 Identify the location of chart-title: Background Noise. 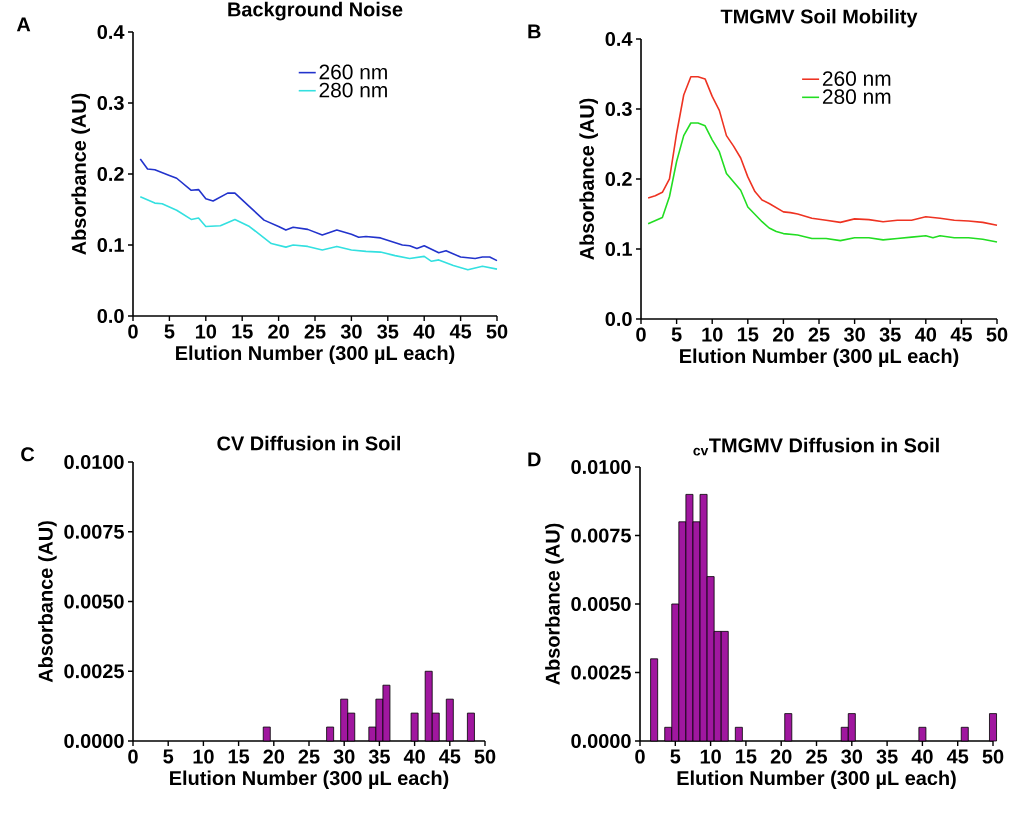
(315, 11).